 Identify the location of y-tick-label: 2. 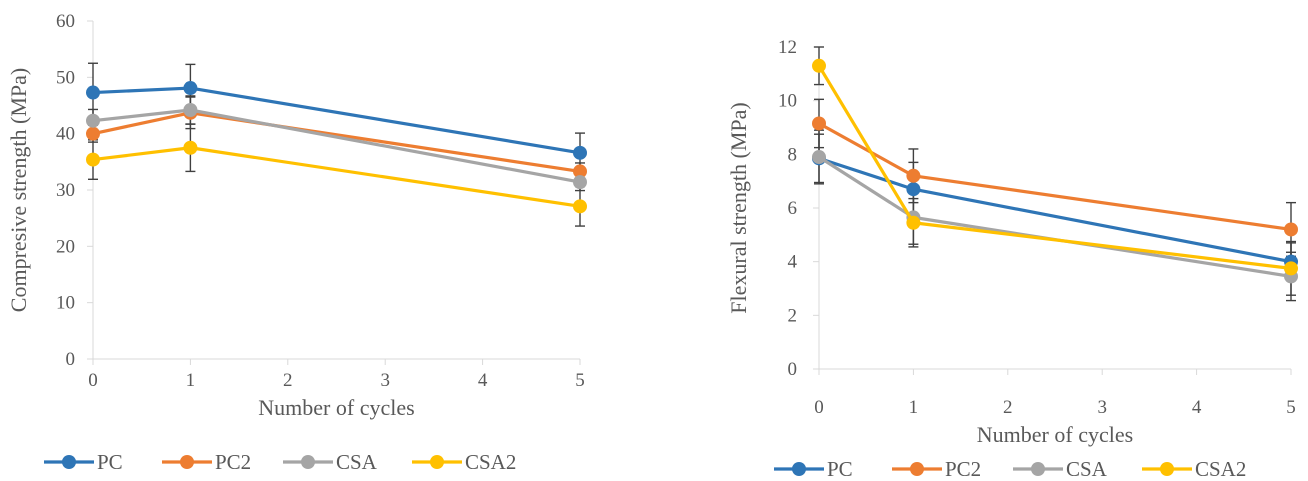
(793, 315).